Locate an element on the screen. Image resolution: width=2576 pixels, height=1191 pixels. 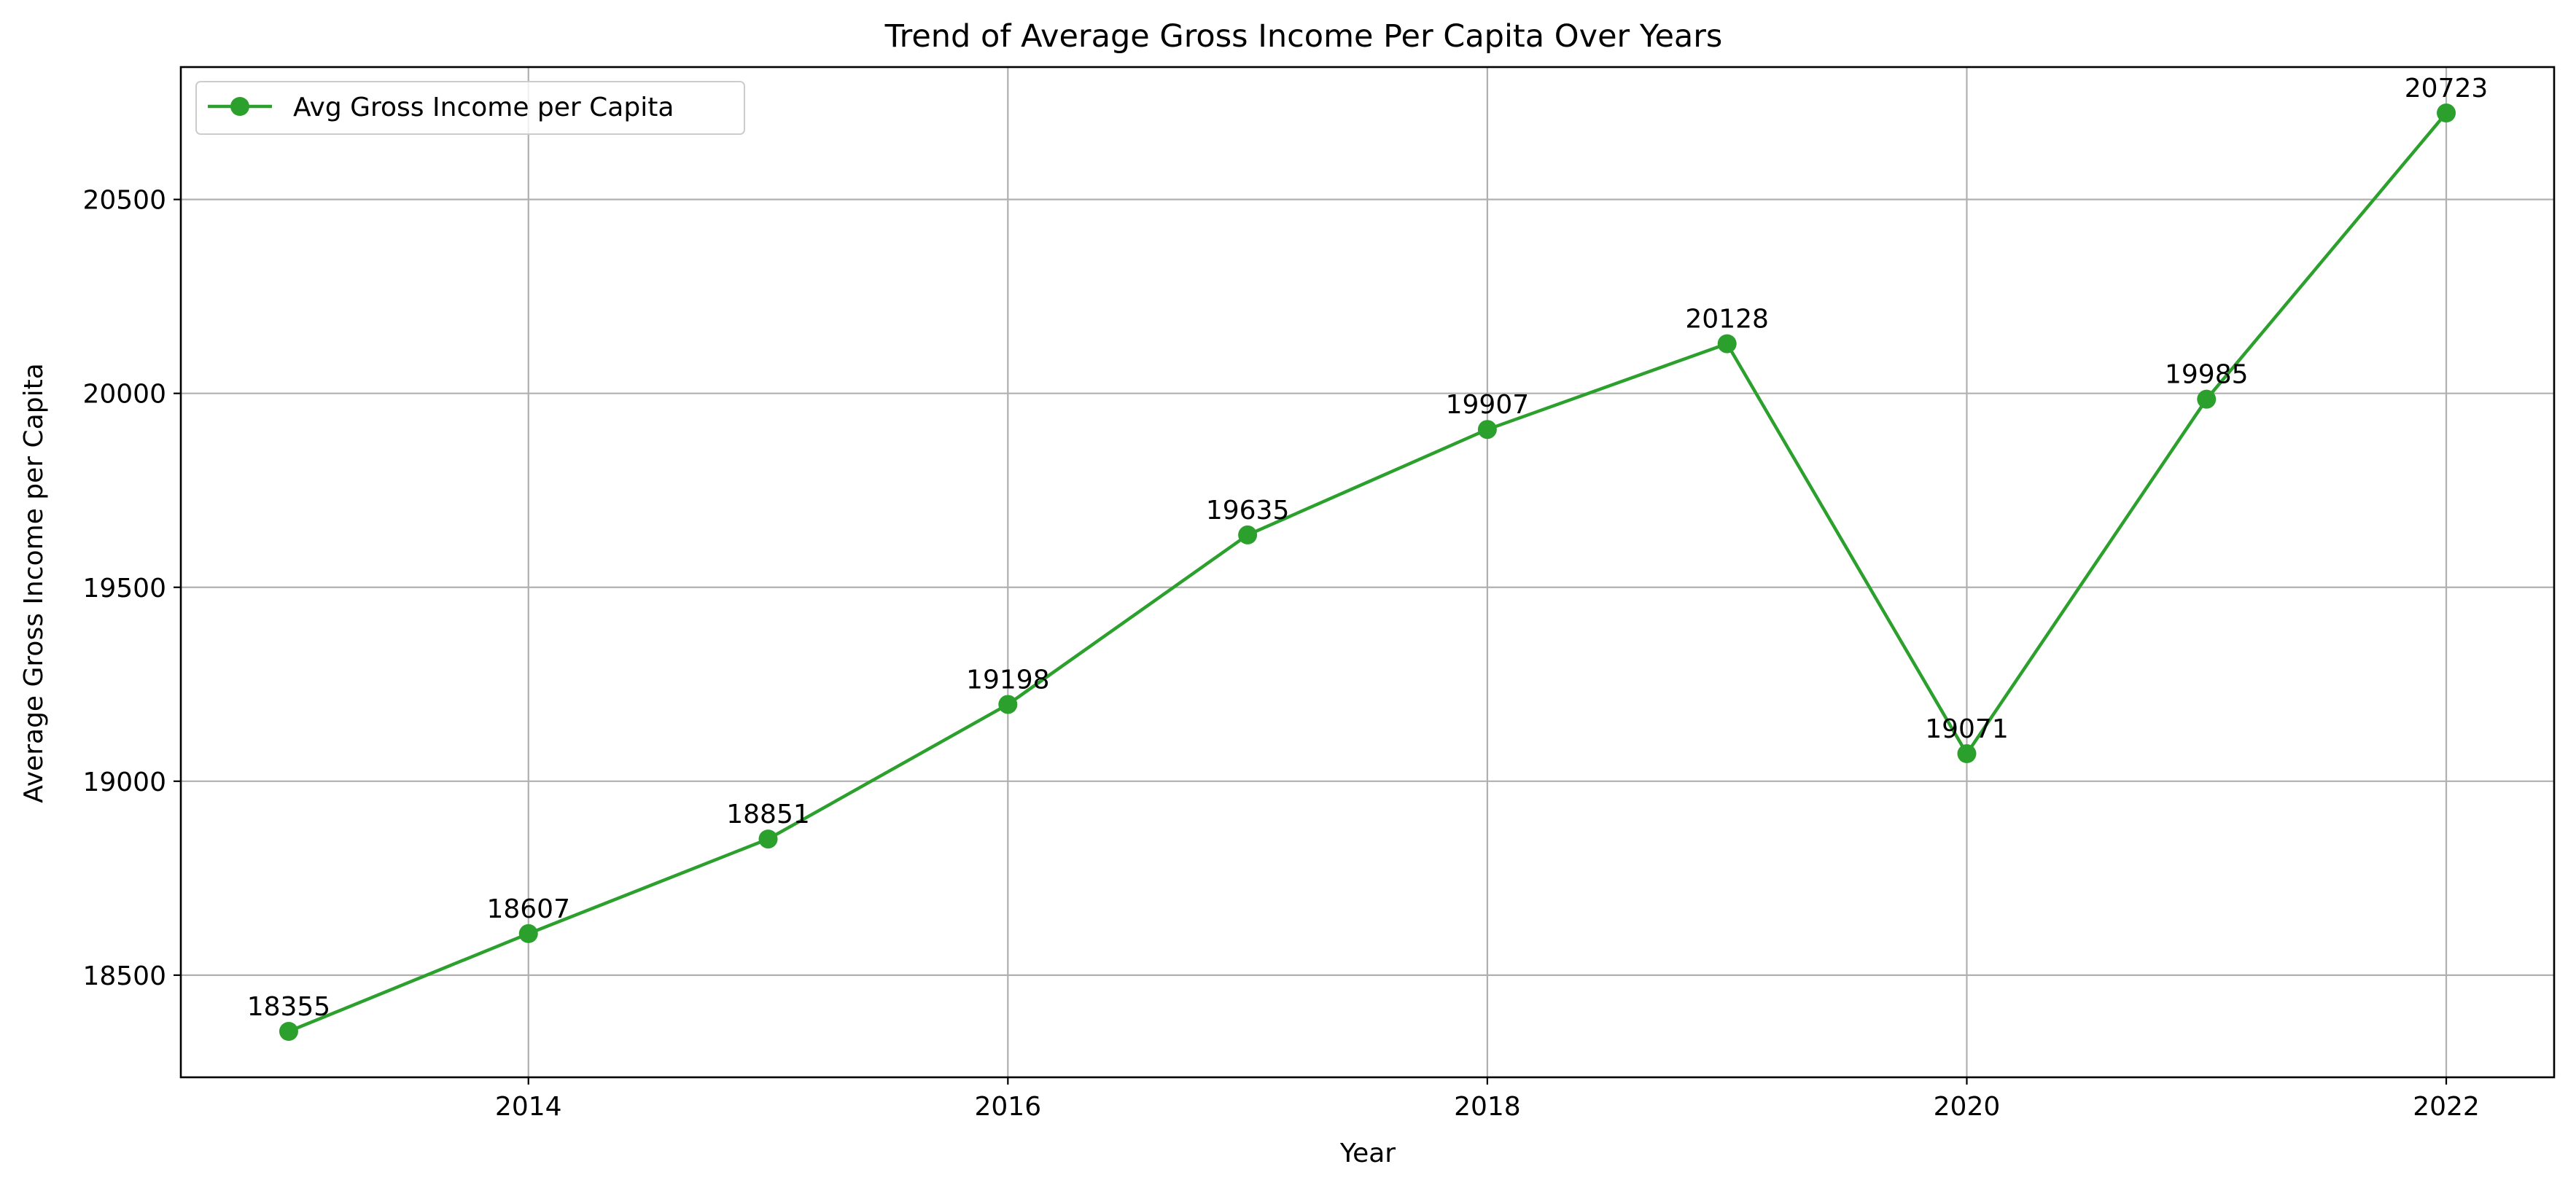
y-tick-label: 18500 is located at coordinates (124, 976).